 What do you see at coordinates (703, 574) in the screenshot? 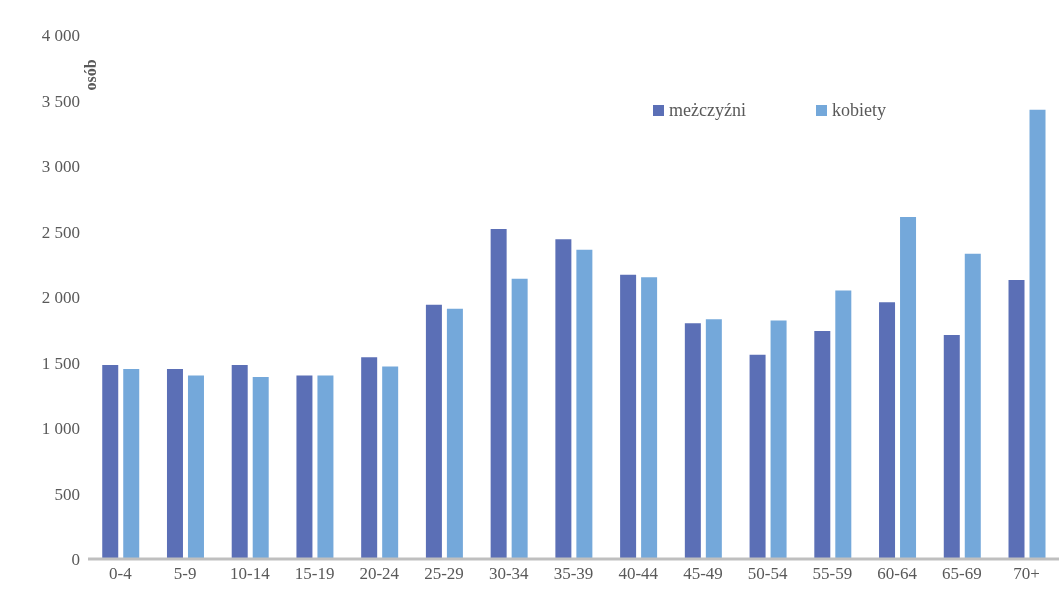
I see `x-tick-label: 45-49` at bounding box center [703, 574].